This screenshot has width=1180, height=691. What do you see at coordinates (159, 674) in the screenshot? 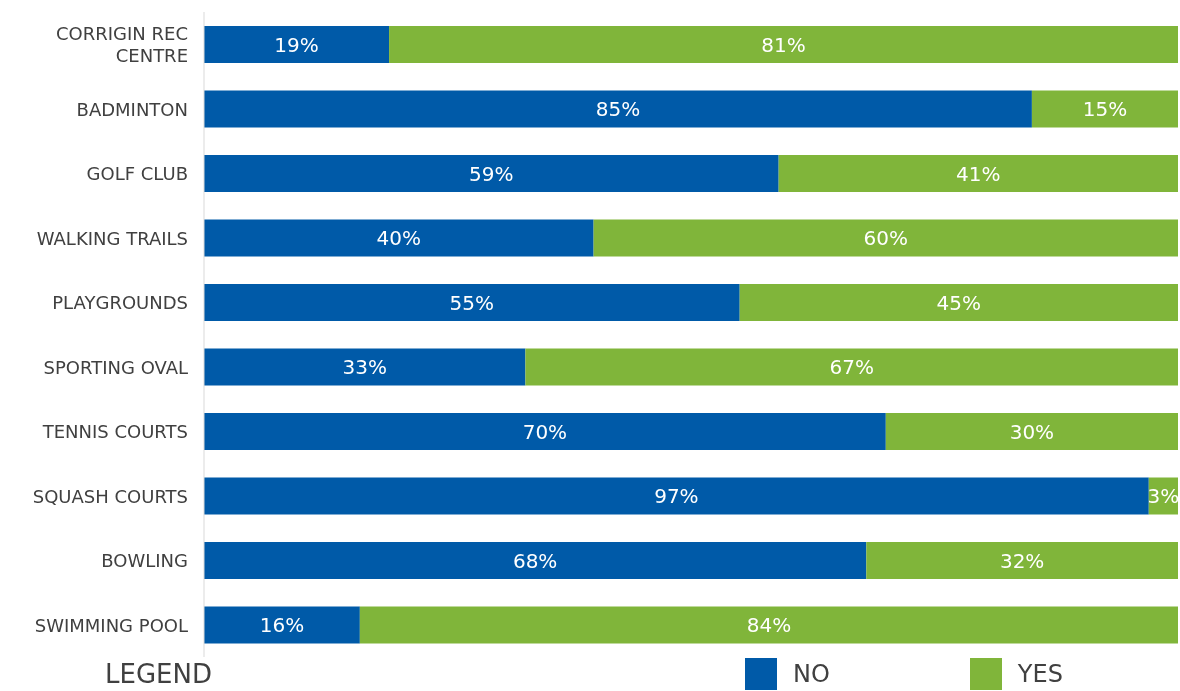
I see `legend-title: LEGEND` at bounding box center [159, 674].